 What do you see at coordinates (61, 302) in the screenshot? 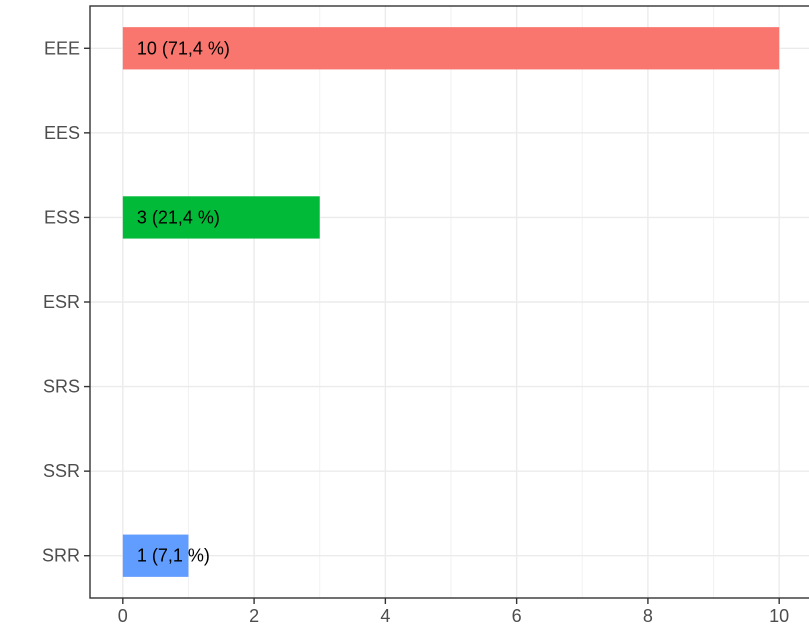
I see `y-tick-label: ESR` at bounding box center [61, 302].